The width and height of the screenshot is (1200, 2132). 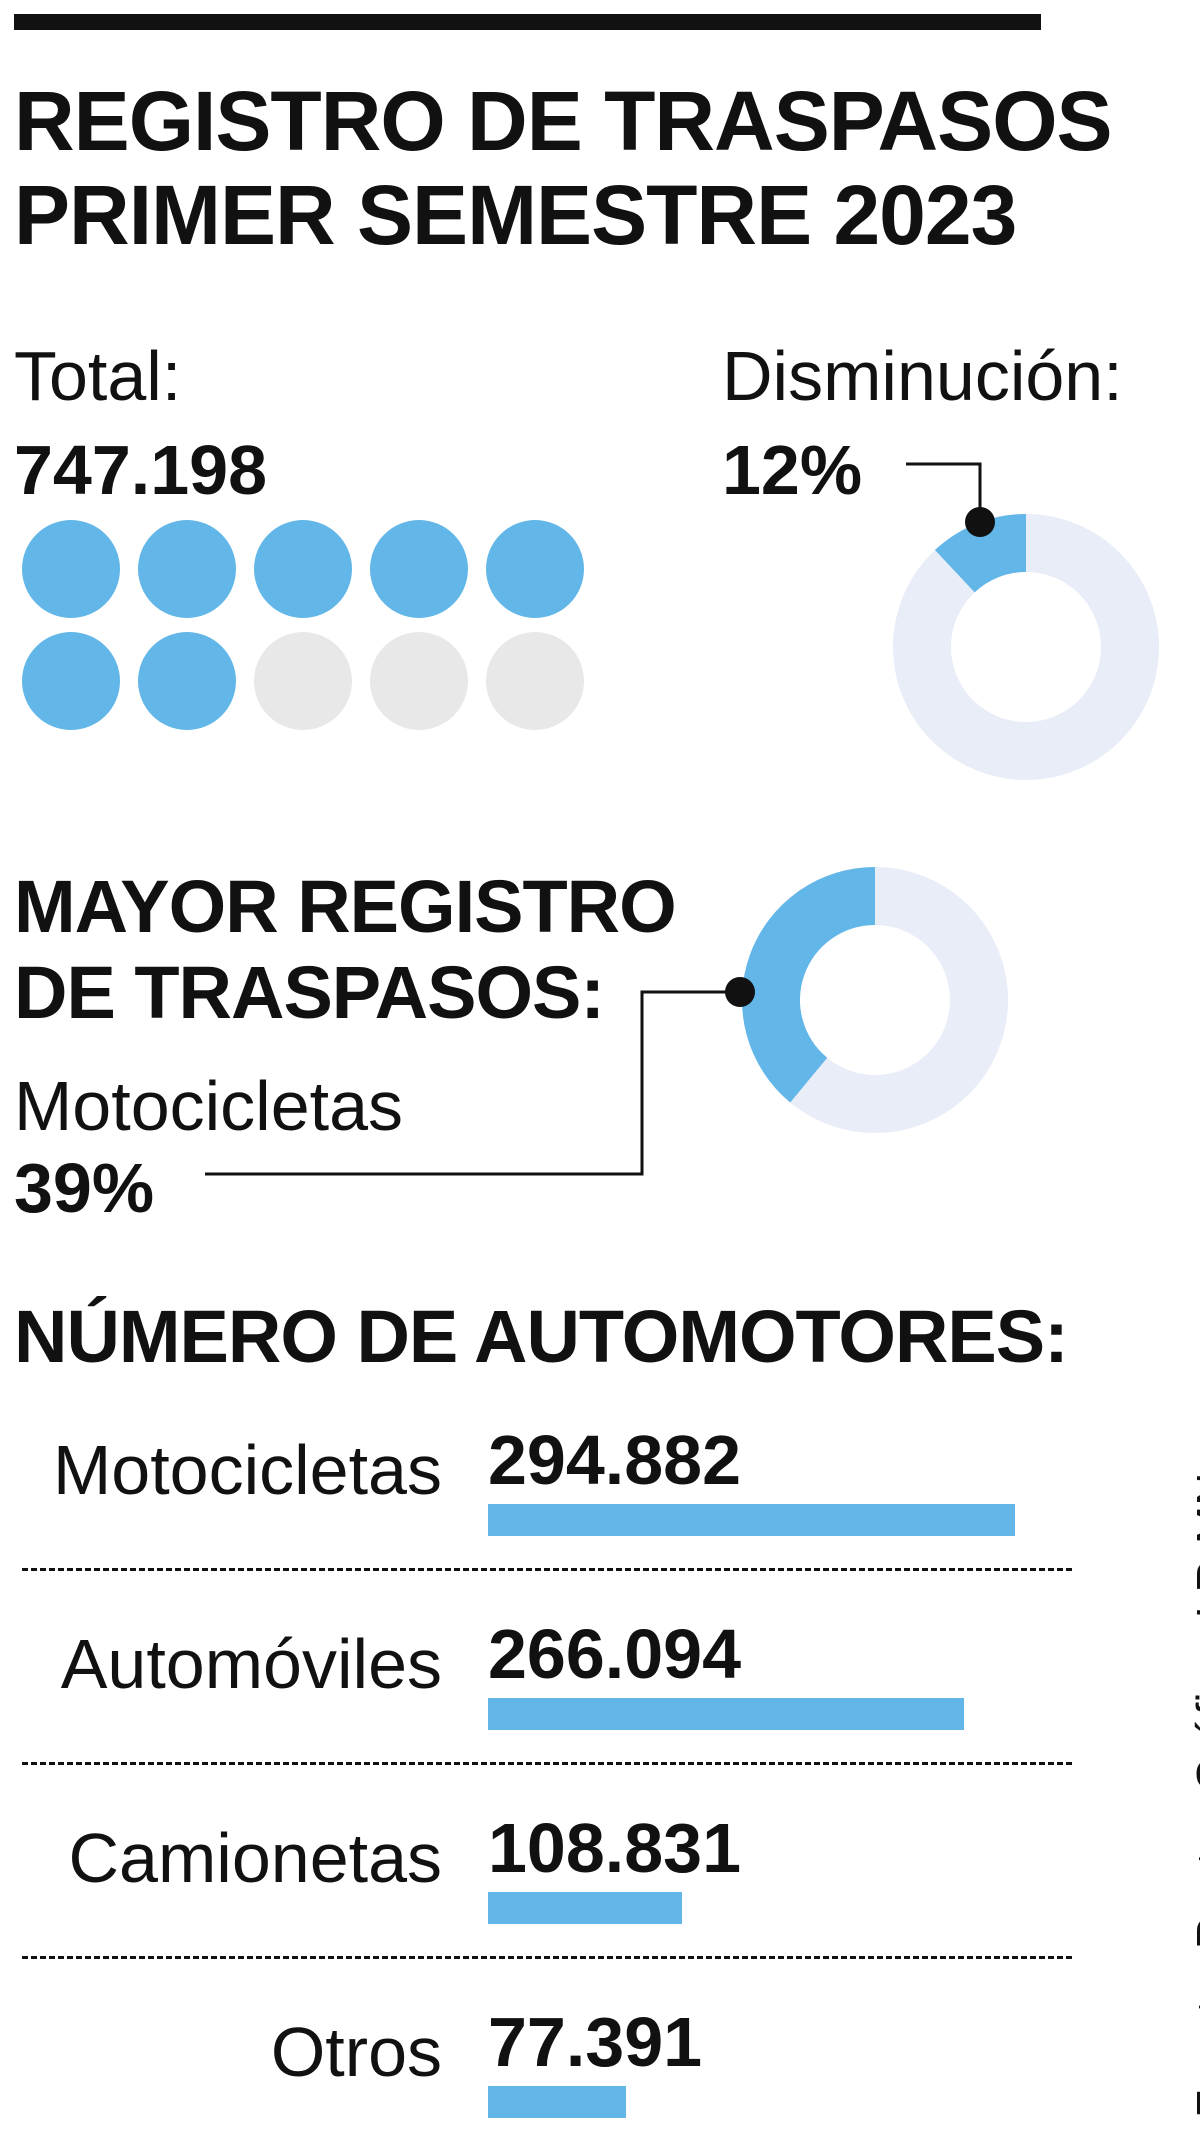 What do you see at coordinates (1193, 1632) in the screenshot?
I see `graphic-credit: Gráfico: LR-MN` at bounding box center [1193, 1632].